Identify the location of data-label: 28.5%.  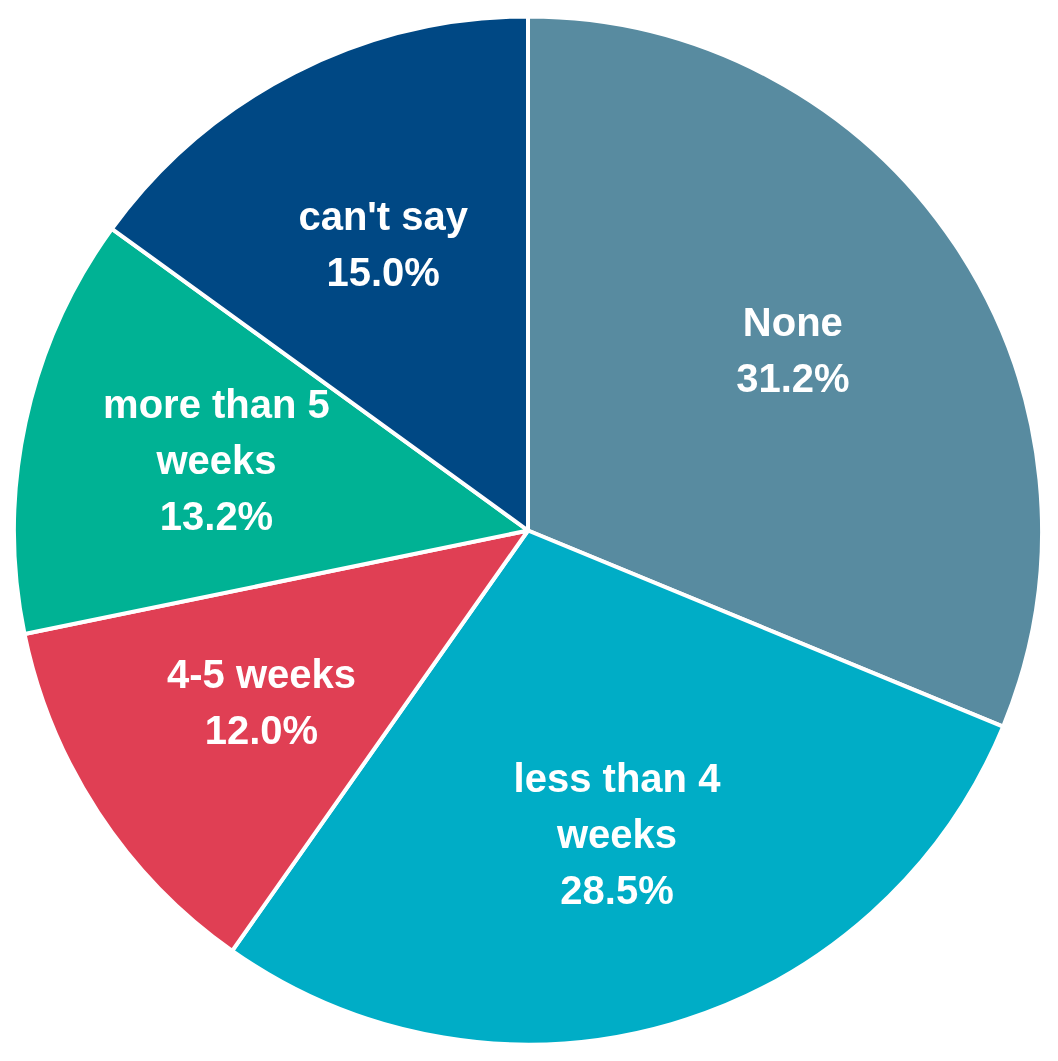
(617, 889).